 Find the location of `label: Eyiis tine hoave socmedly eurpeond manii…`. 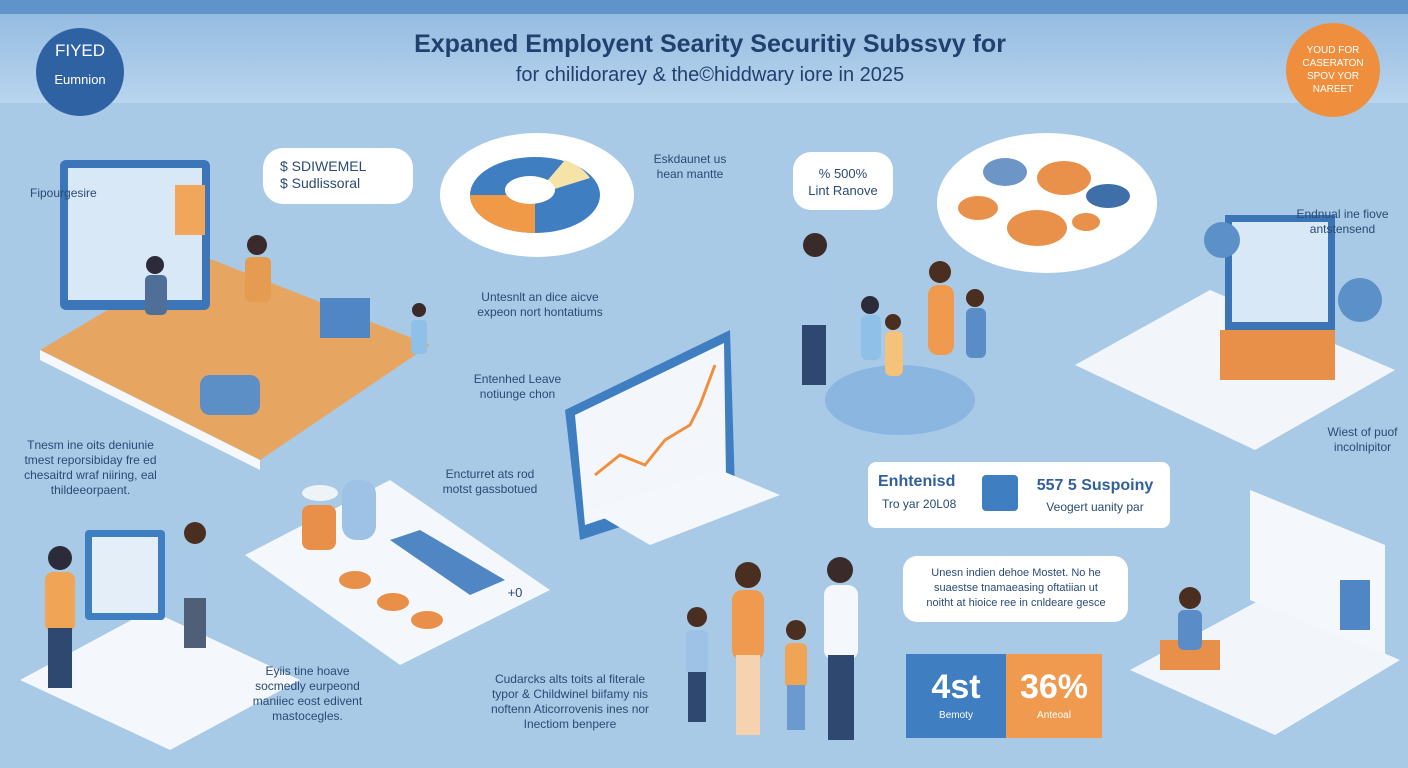

label: Eyiis tine hoave socmedly eurpeond manii… is located at coordinates (307, 693).